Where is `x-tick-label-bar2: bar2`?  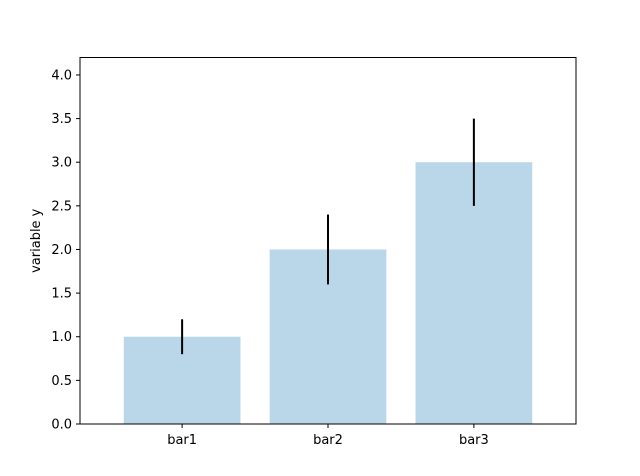
x-tick-label-bar2: bar2 is located at coordinates (328, 440).